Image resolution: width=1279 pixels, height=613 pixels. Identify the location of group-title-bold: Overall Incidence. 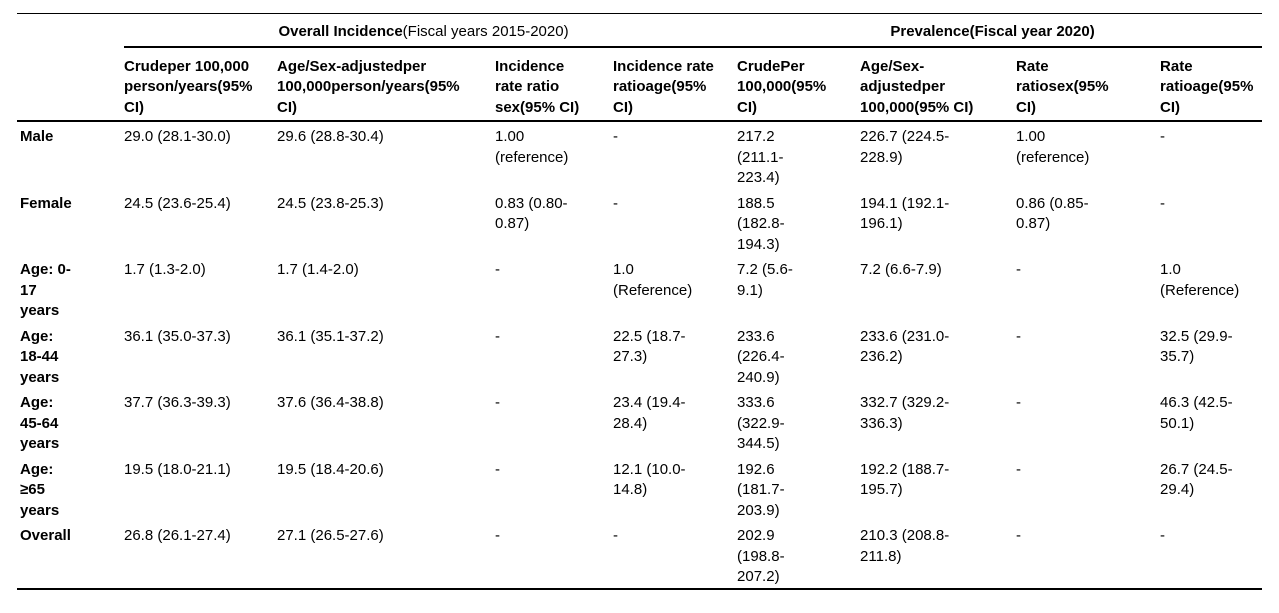
(340, 31).